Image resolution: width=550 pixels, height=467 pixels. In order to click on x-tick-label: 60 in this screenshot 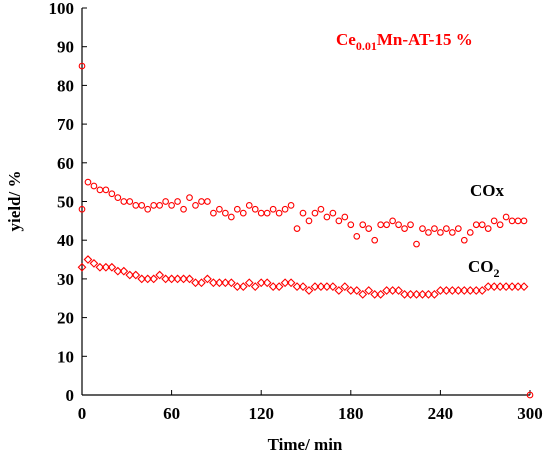, I will do `click(171, 413)`.